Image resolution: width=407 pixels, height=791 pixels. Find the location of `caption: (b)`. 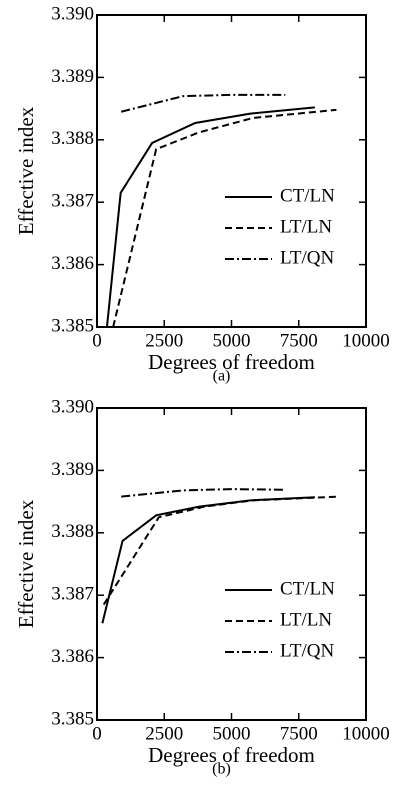

caption: (b) is located at coordinates (221, 769).